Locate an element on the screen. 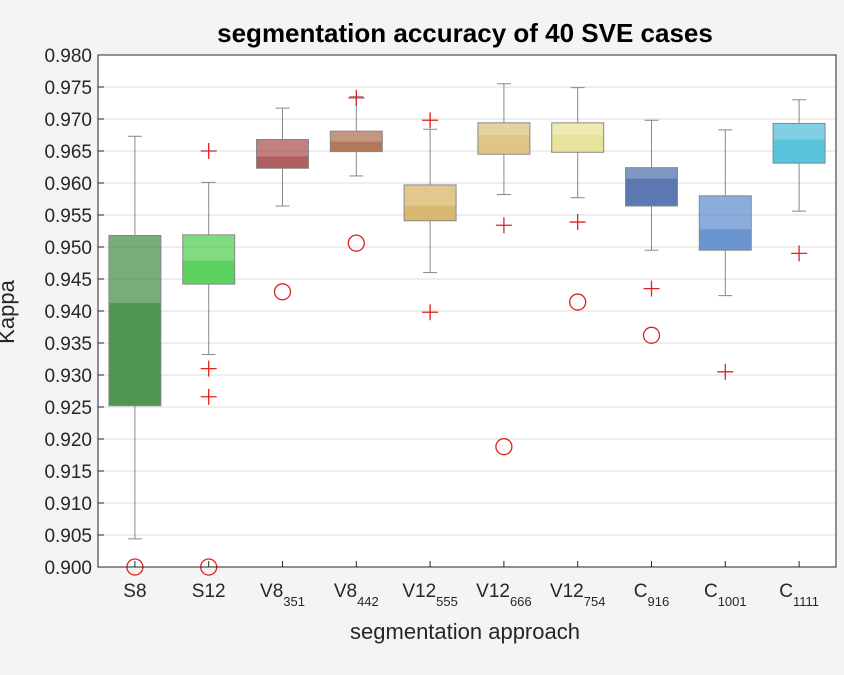 The width and height of the screenshot is (844, 675). x-tick-label: V8442 is located at coordinates (356, 595).